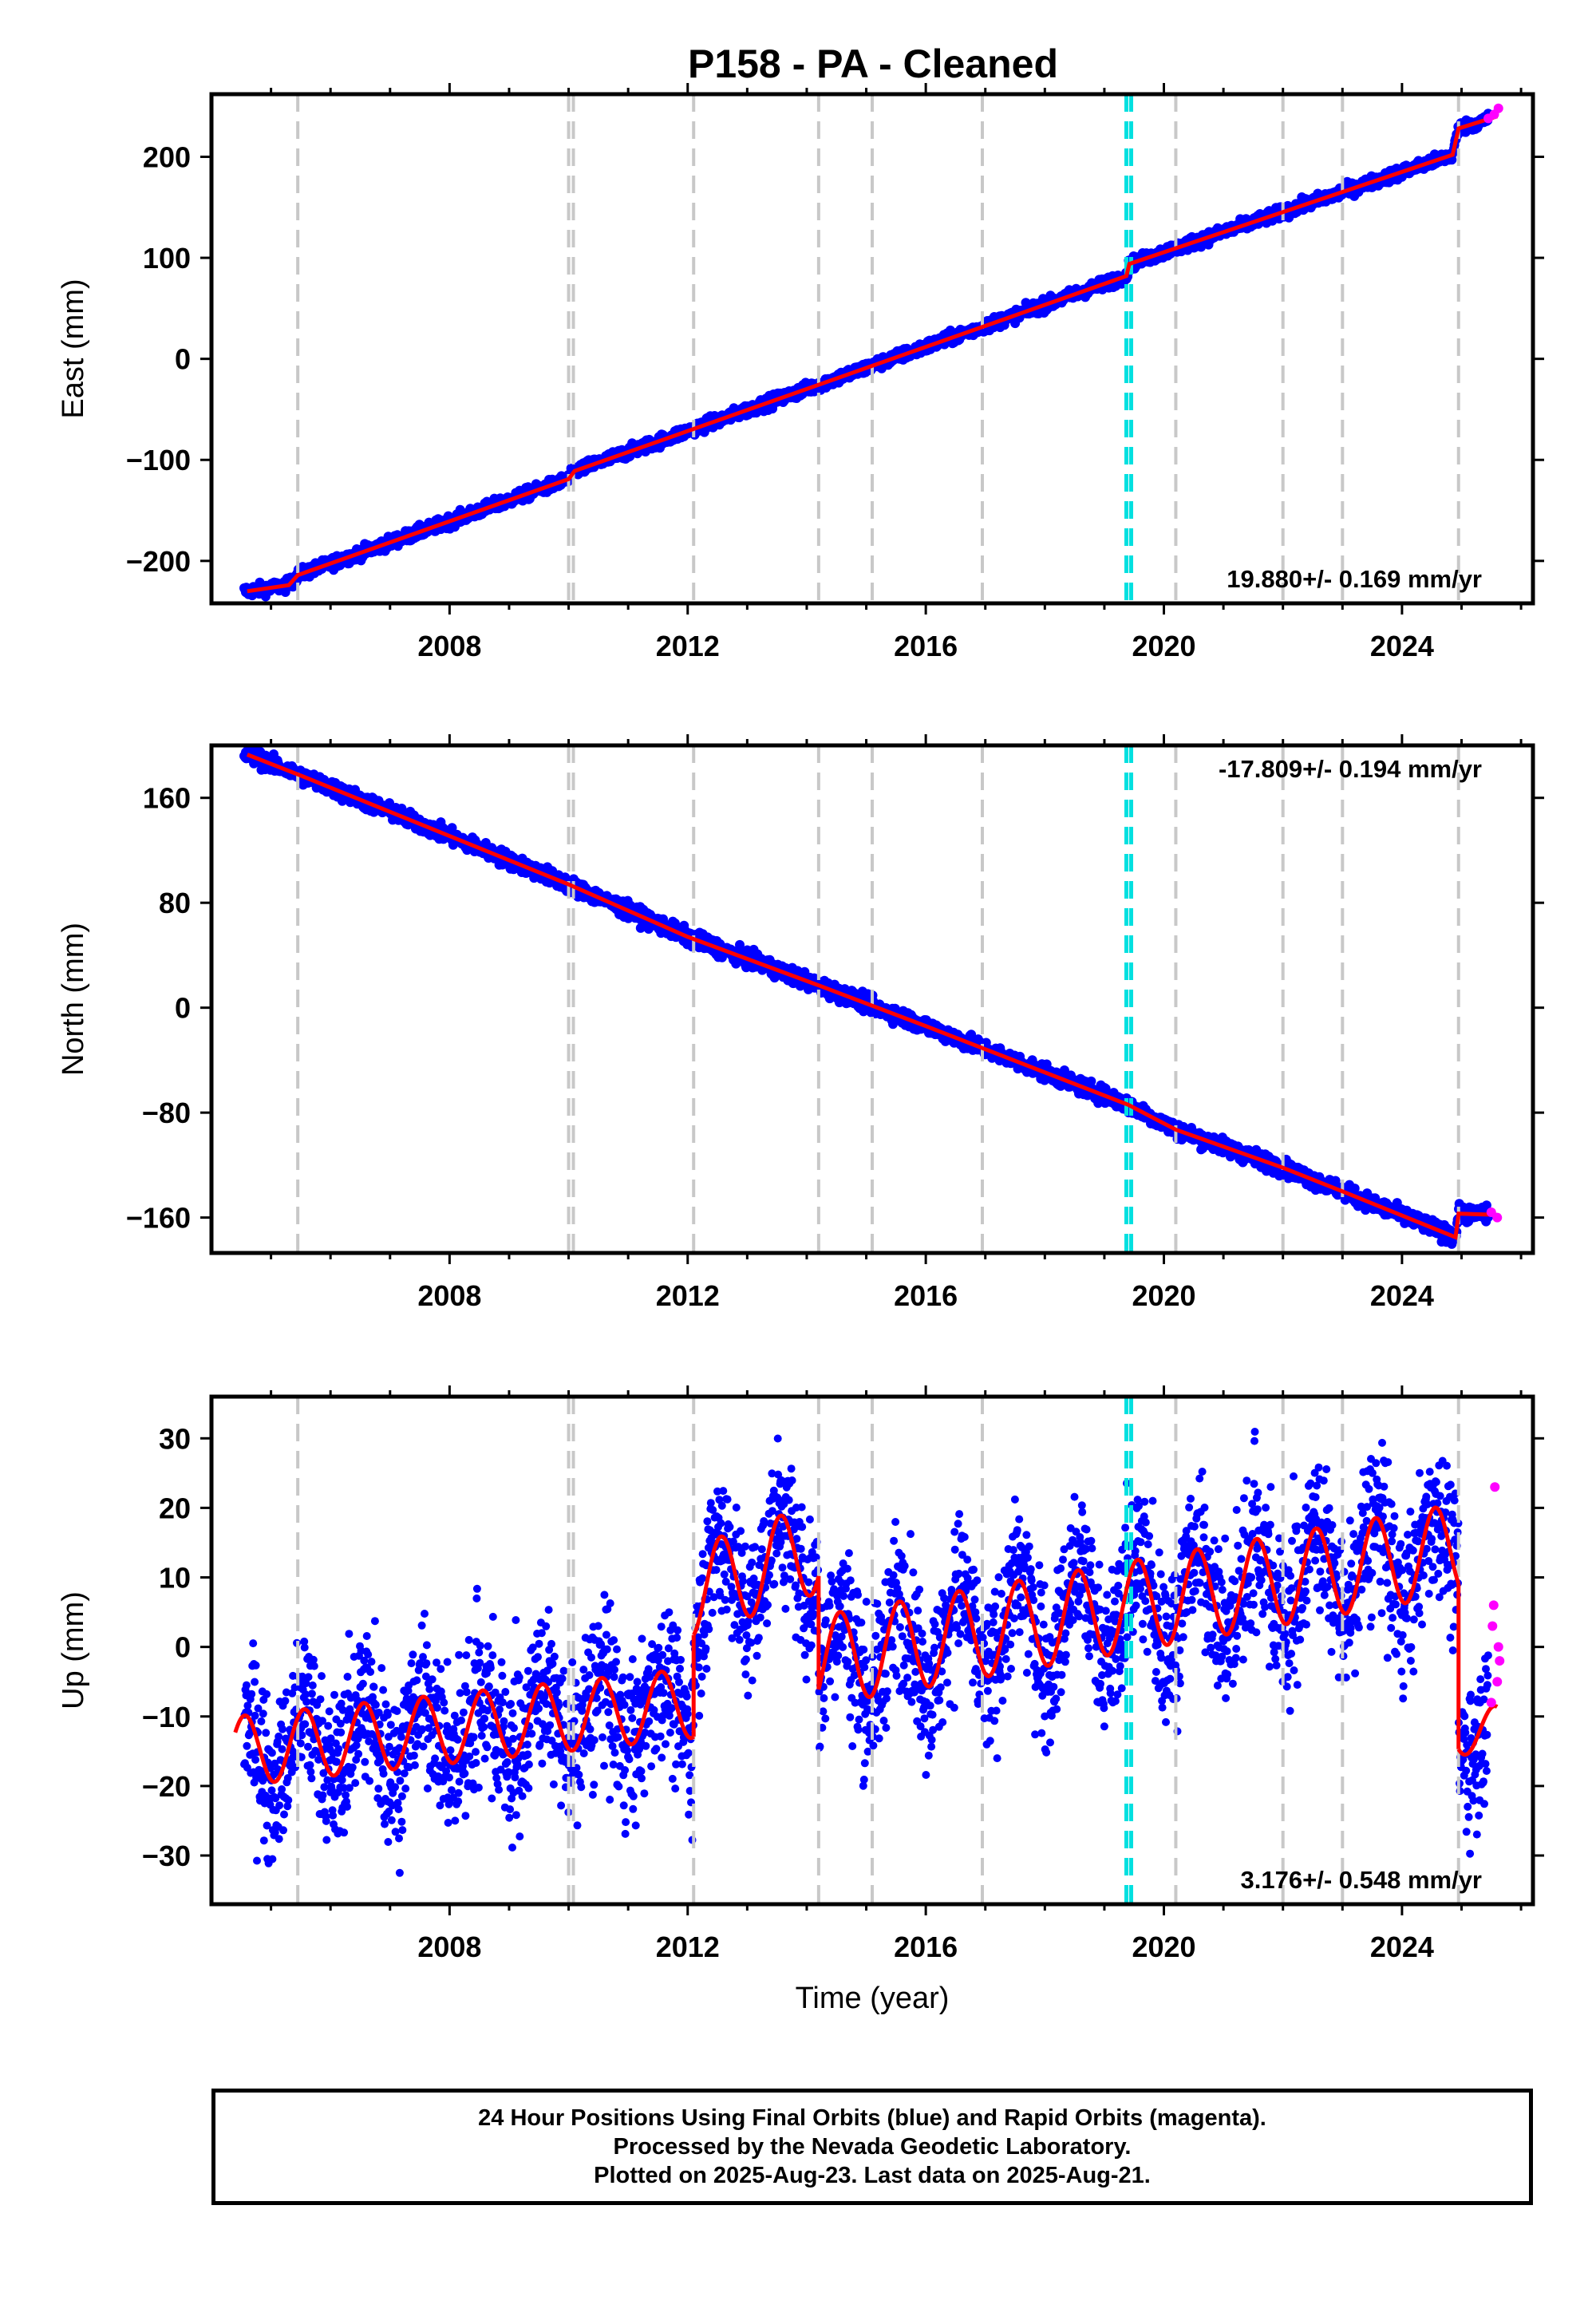  What do you see at coordinates (166, 1113) in the screenshot?
I see `y-tick-label: −80` at bounding box center [166, 1113].